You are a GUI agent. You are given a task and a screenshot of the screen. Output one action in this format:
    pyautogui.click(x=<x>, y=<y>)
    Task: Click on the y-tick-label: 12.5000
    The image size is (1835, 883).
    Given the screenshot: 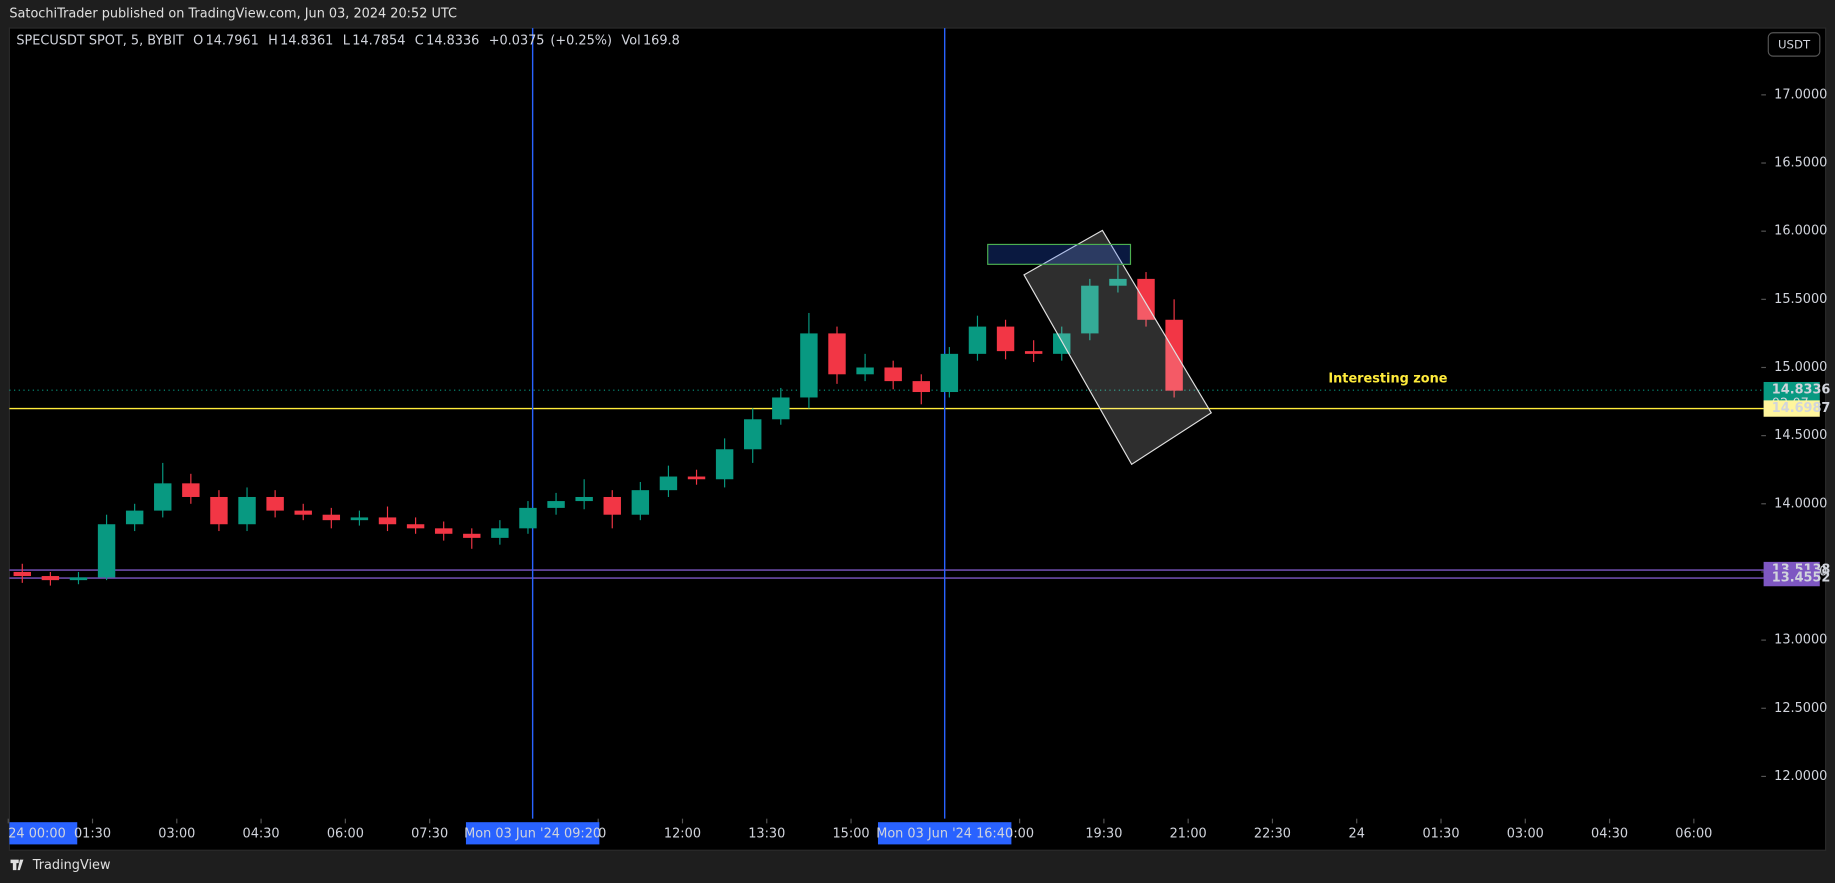 What is the action you would take?
    pyautogui.click(x=1800, y=708)
    